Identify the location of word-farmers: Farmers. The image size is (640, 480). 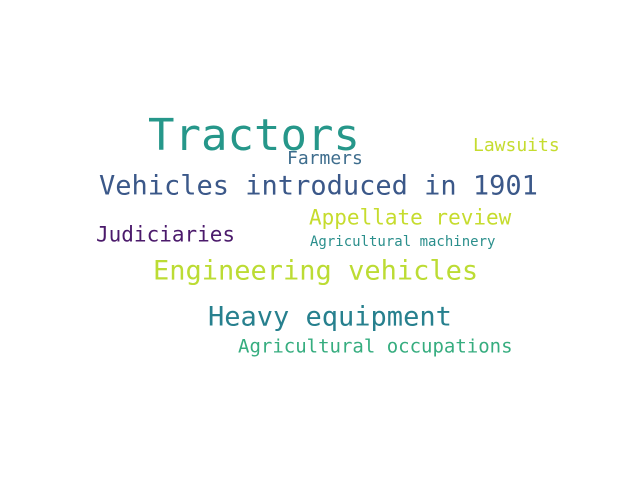
(325, 158).